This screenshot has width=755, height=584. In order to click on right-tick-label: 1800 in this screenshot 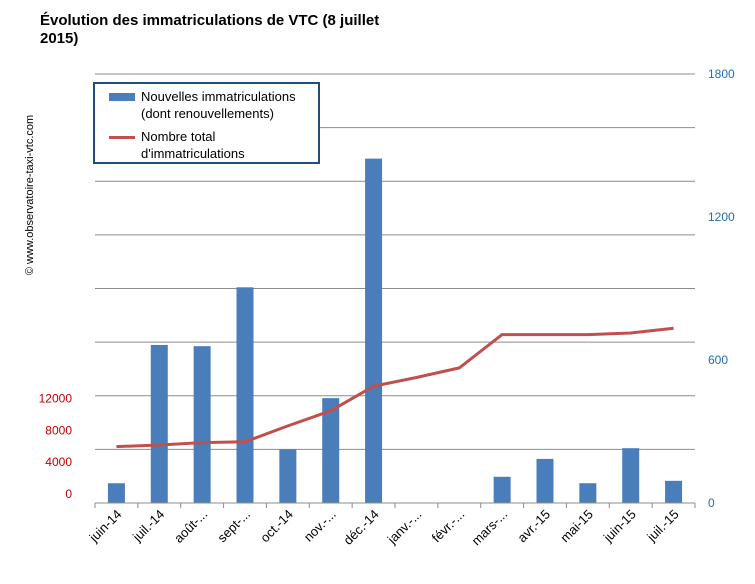, I will do `click(721, 74)`.